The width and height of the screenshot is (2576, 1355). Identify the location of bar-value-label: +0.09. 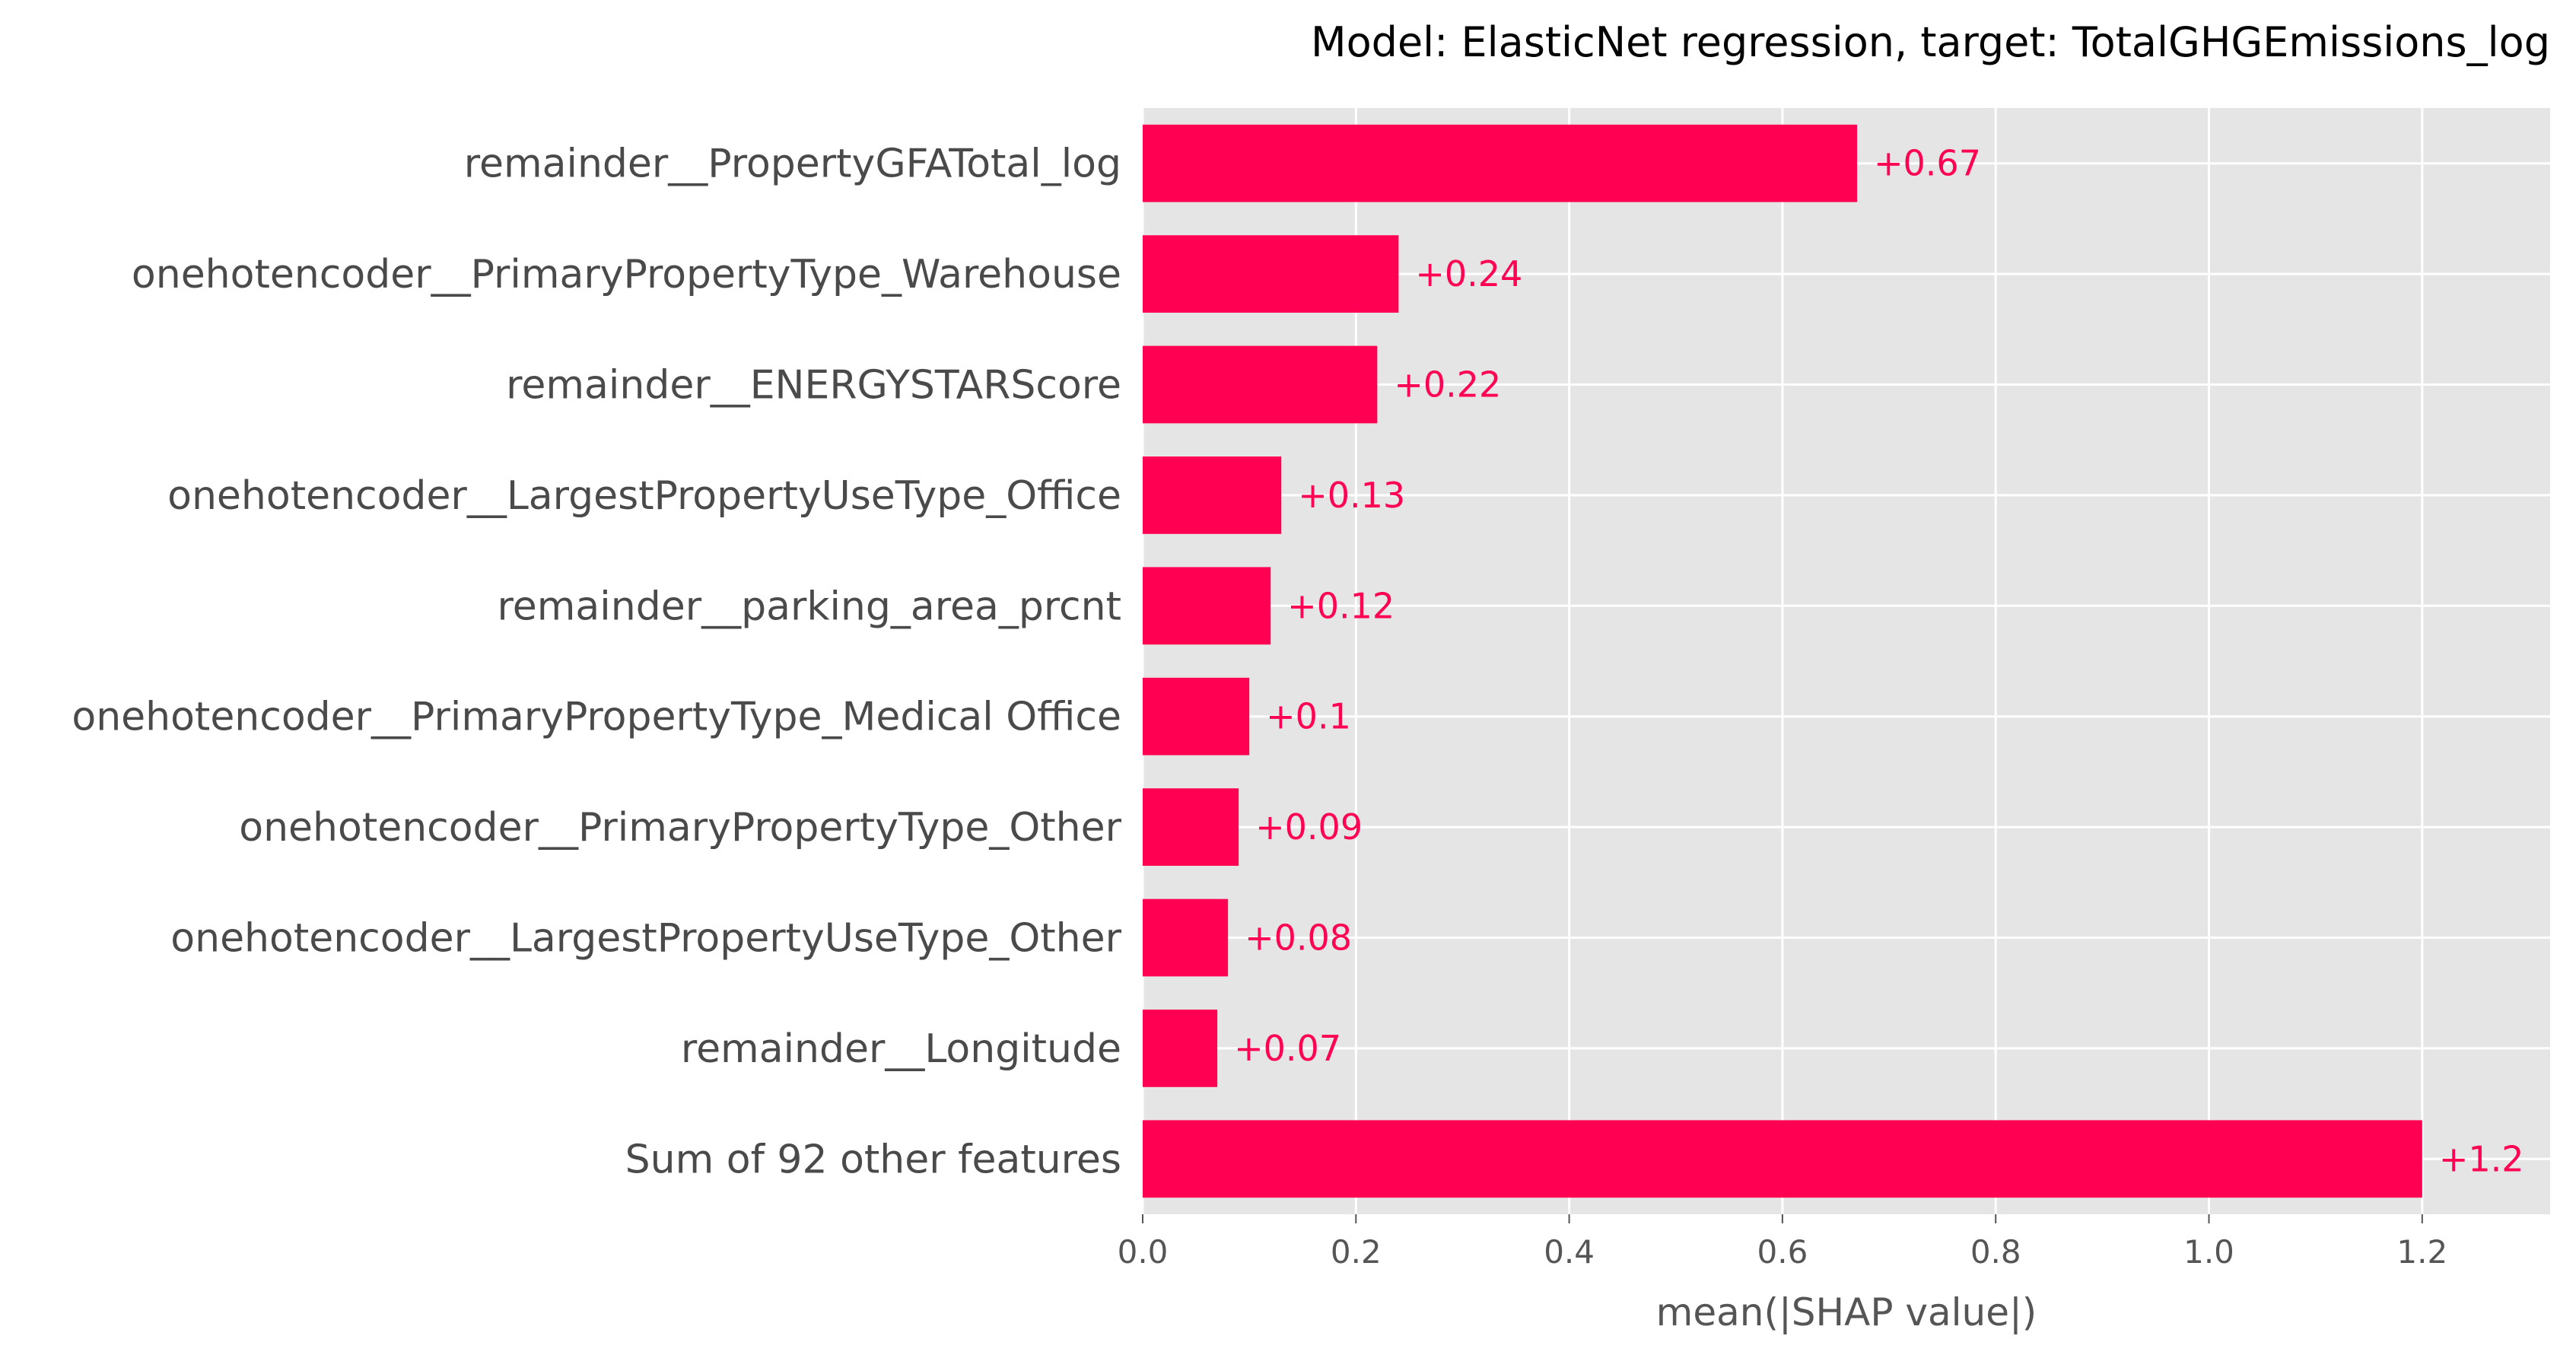
(1309, 827).